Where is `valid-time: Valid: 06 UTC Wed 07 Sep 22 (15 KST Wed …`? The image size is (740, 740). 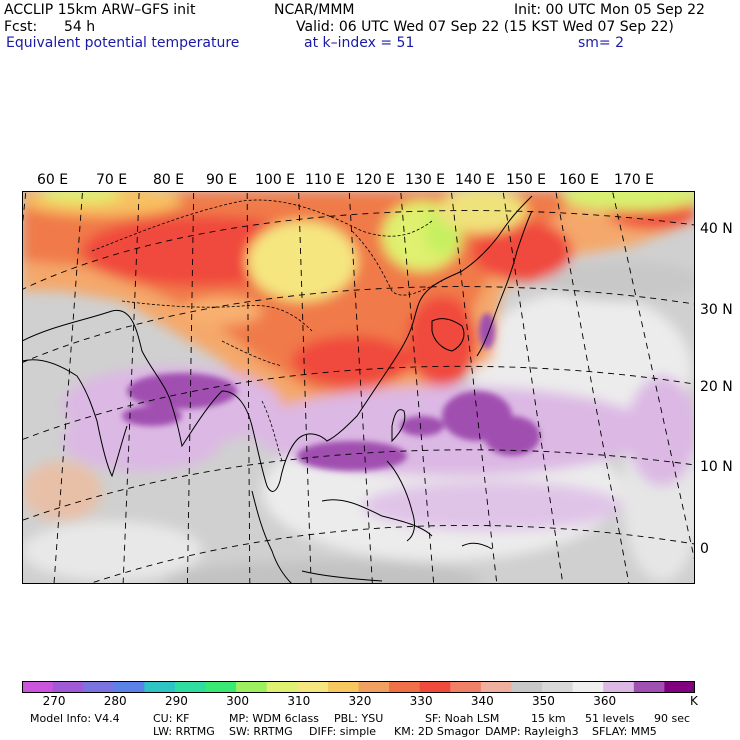 valid-time: Valid: 06 UTC Wed 07 Sep 22 (15 KST Wed … is located at coordinates (485, 27).